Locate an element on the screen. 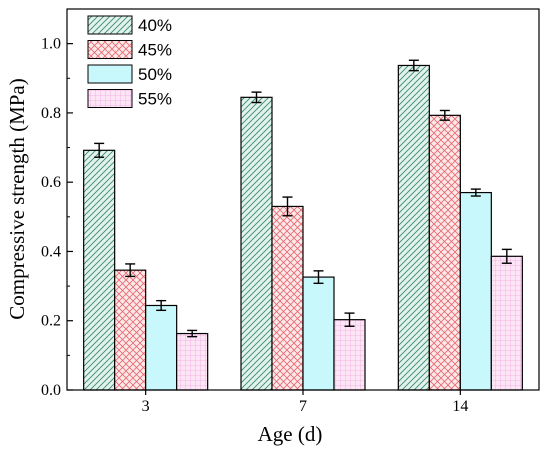 The image size is (550, 449). legend-label: 50% is located at coordinates (155, 74).